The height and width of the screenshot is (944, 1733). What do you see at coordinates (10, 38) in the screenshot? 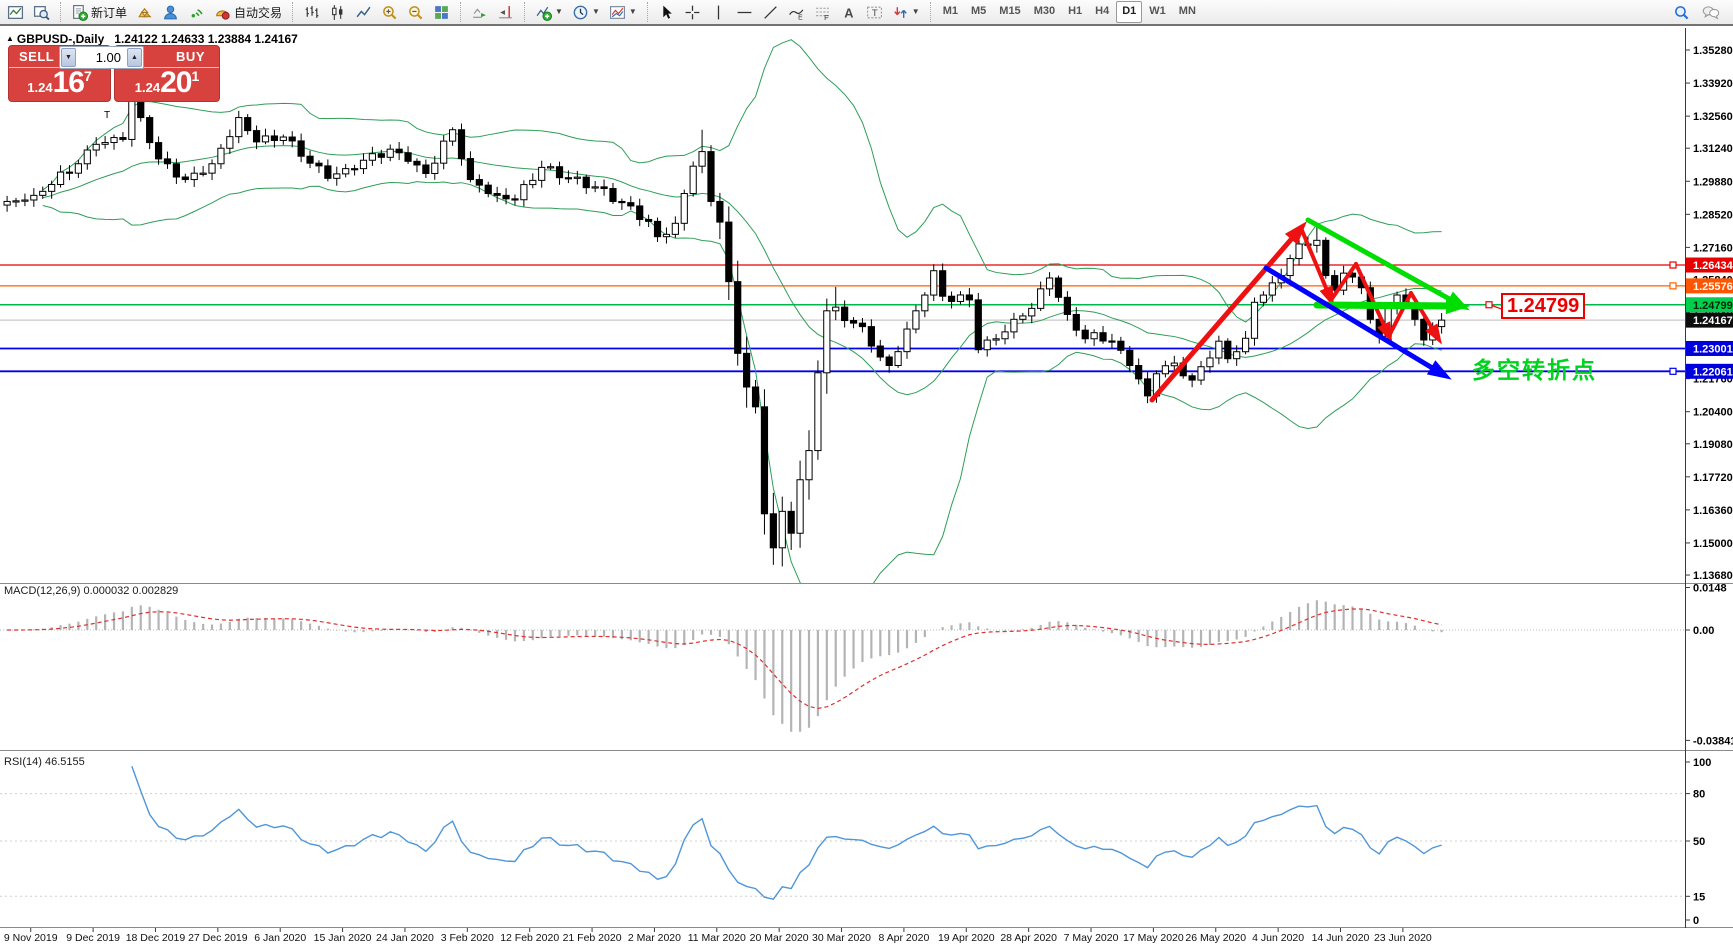
I see `symbol-marker: ▲` at bounding box center [10, 38].